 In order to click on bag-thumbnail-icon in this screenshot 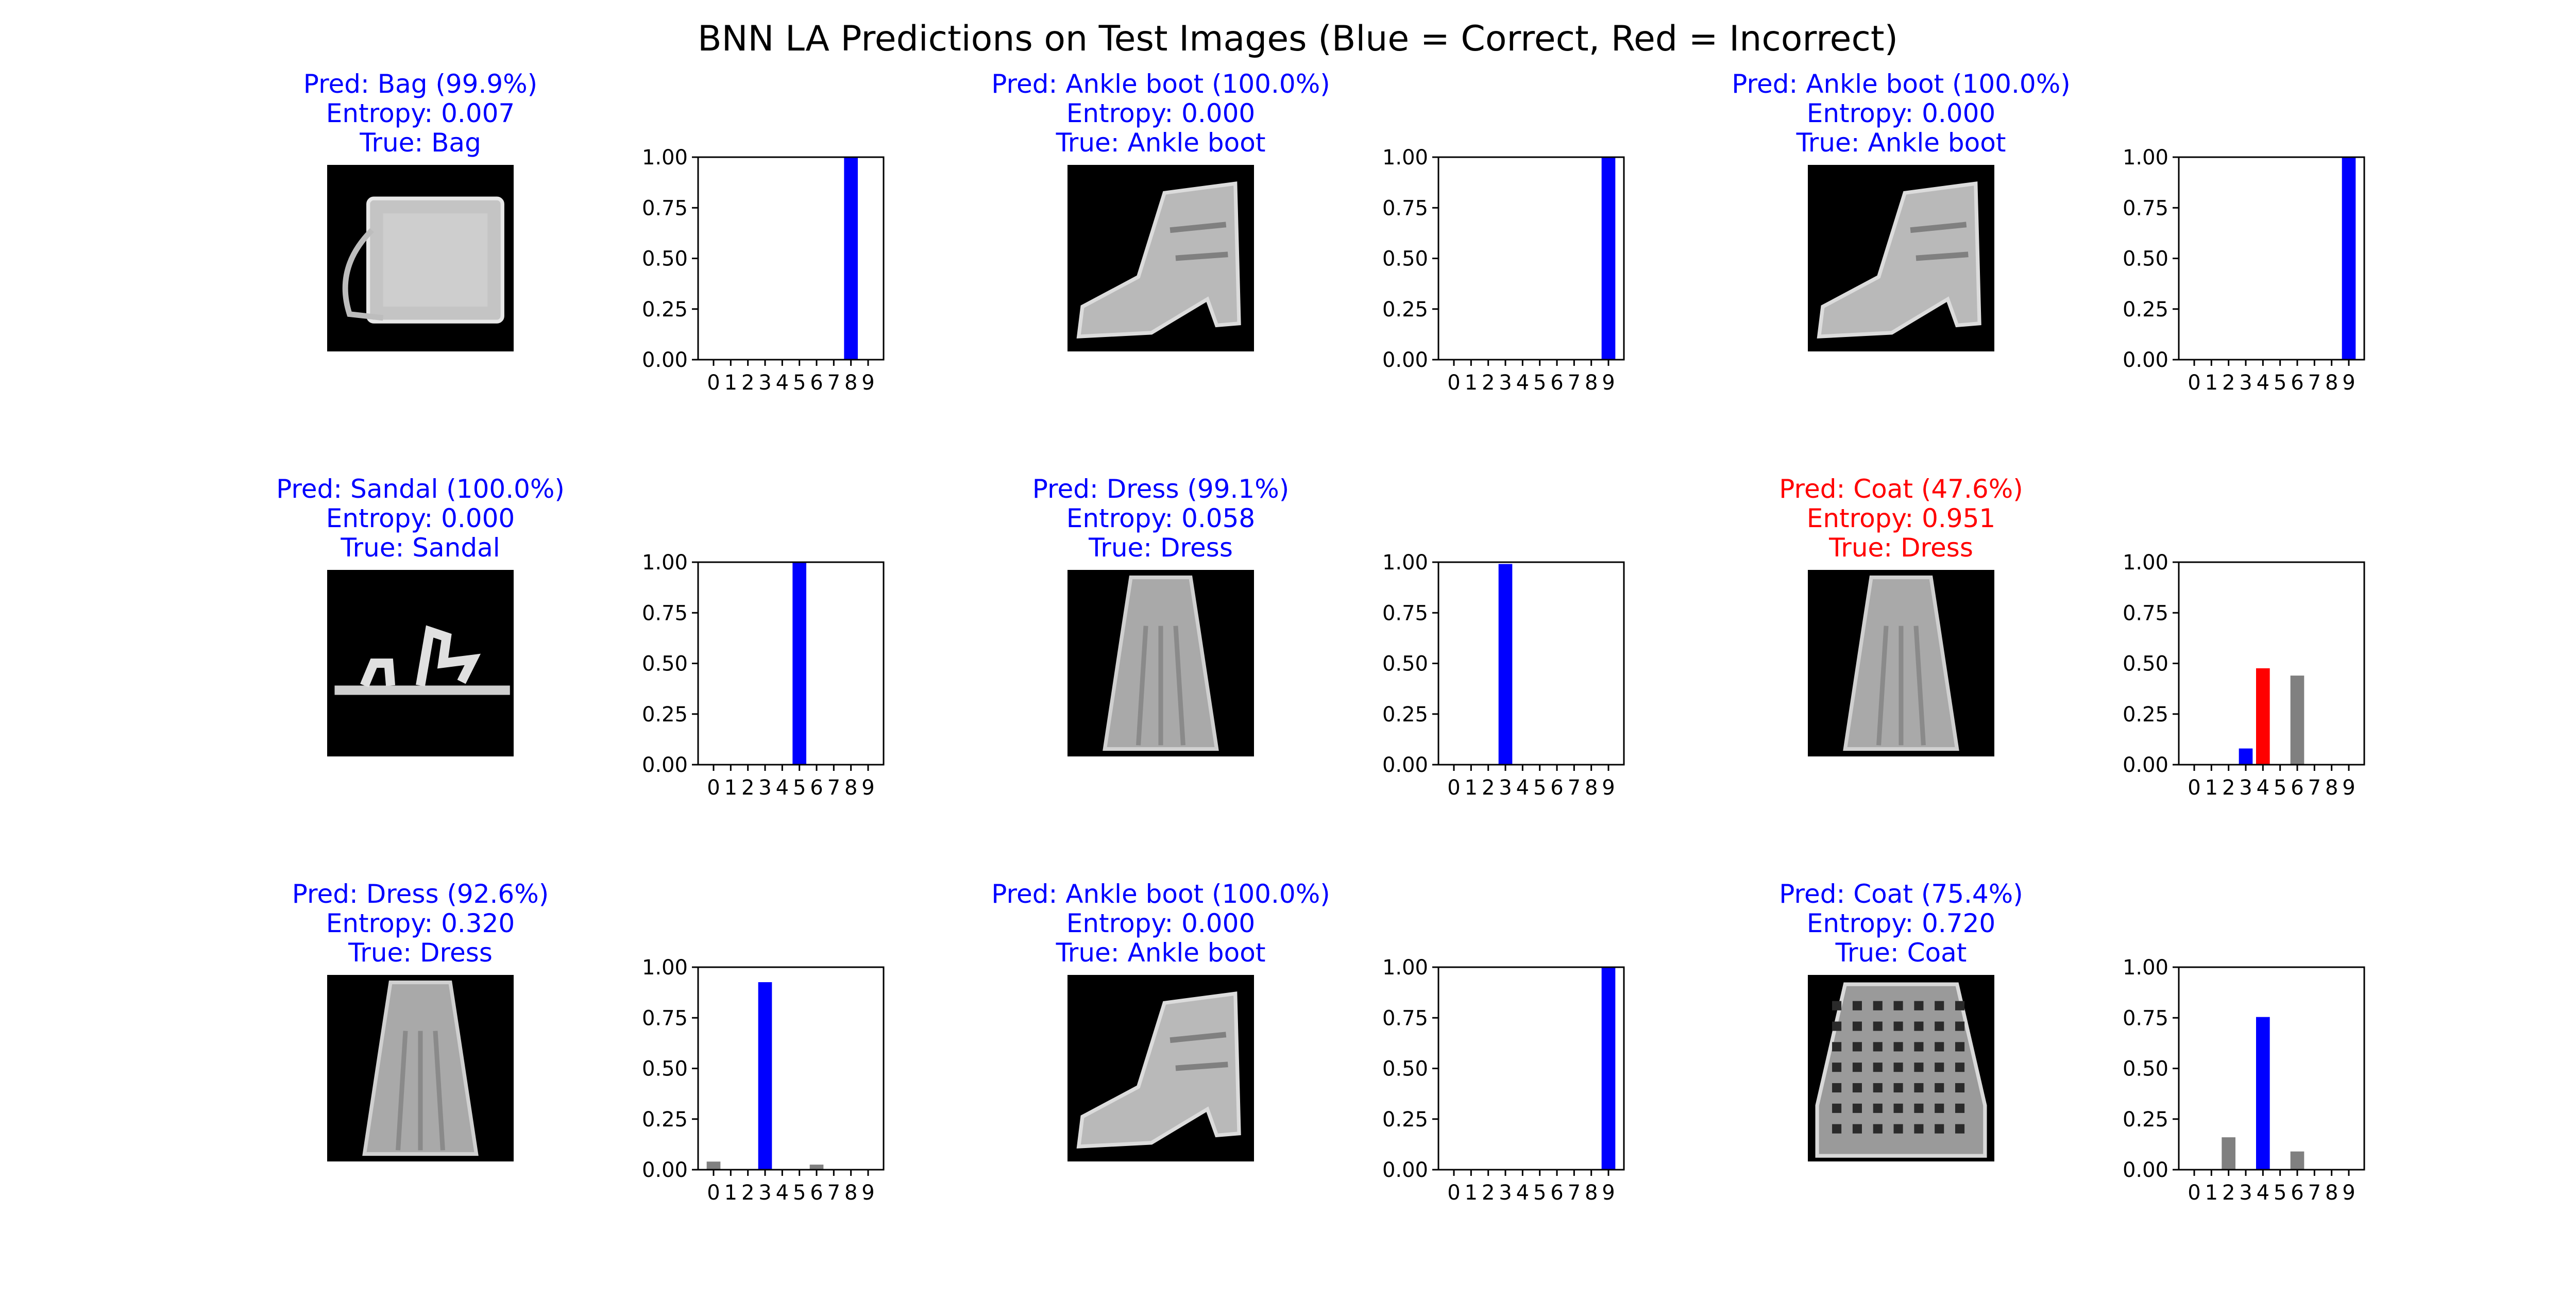, I will do `click(420, 258)`.